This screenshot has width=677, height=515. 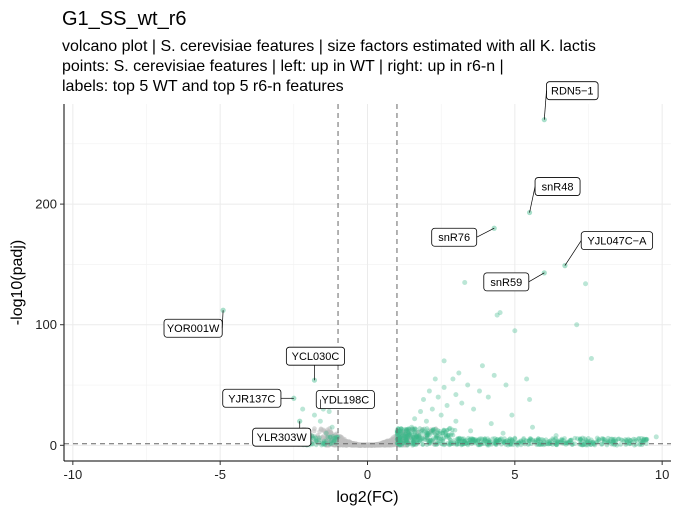 What do you see at coordinates (570, 102) in the screenshot?
I see `labeled-point: RDN5−1` at bounding box center [570, 102].